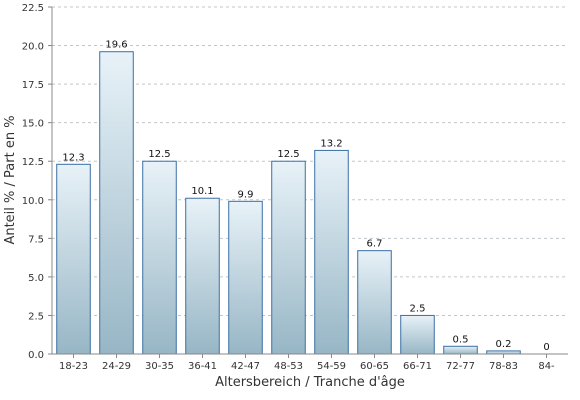 The width and height of the screenshot is (580, 400). Describe the element at coordinates (331, 366) in the screenshot. I see `x-tick-label: 54-59` at that location.